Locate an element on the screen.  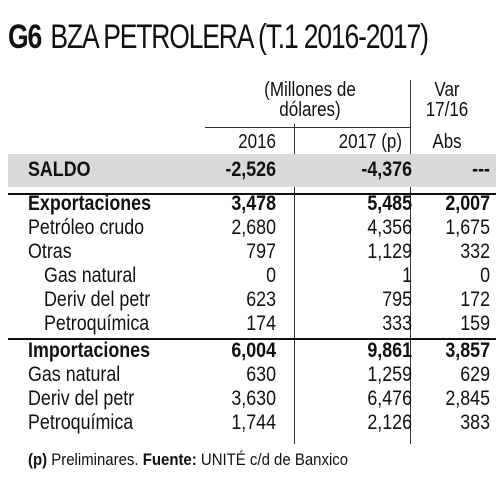
divider-imports is located at coordinates (252, 339).